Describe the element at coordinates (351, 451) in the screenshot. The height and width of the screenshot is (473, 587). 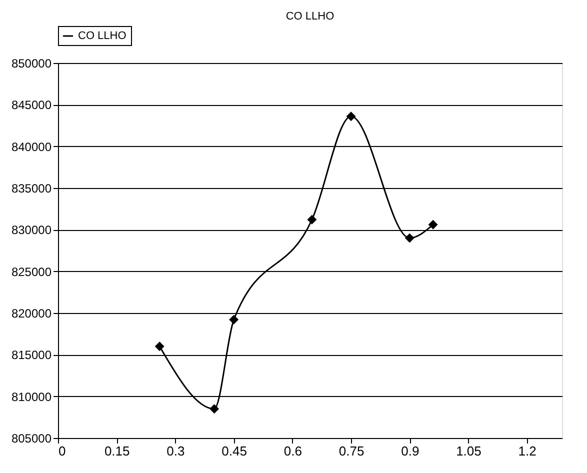
I see `x-tick-label: 0.75` at that location.